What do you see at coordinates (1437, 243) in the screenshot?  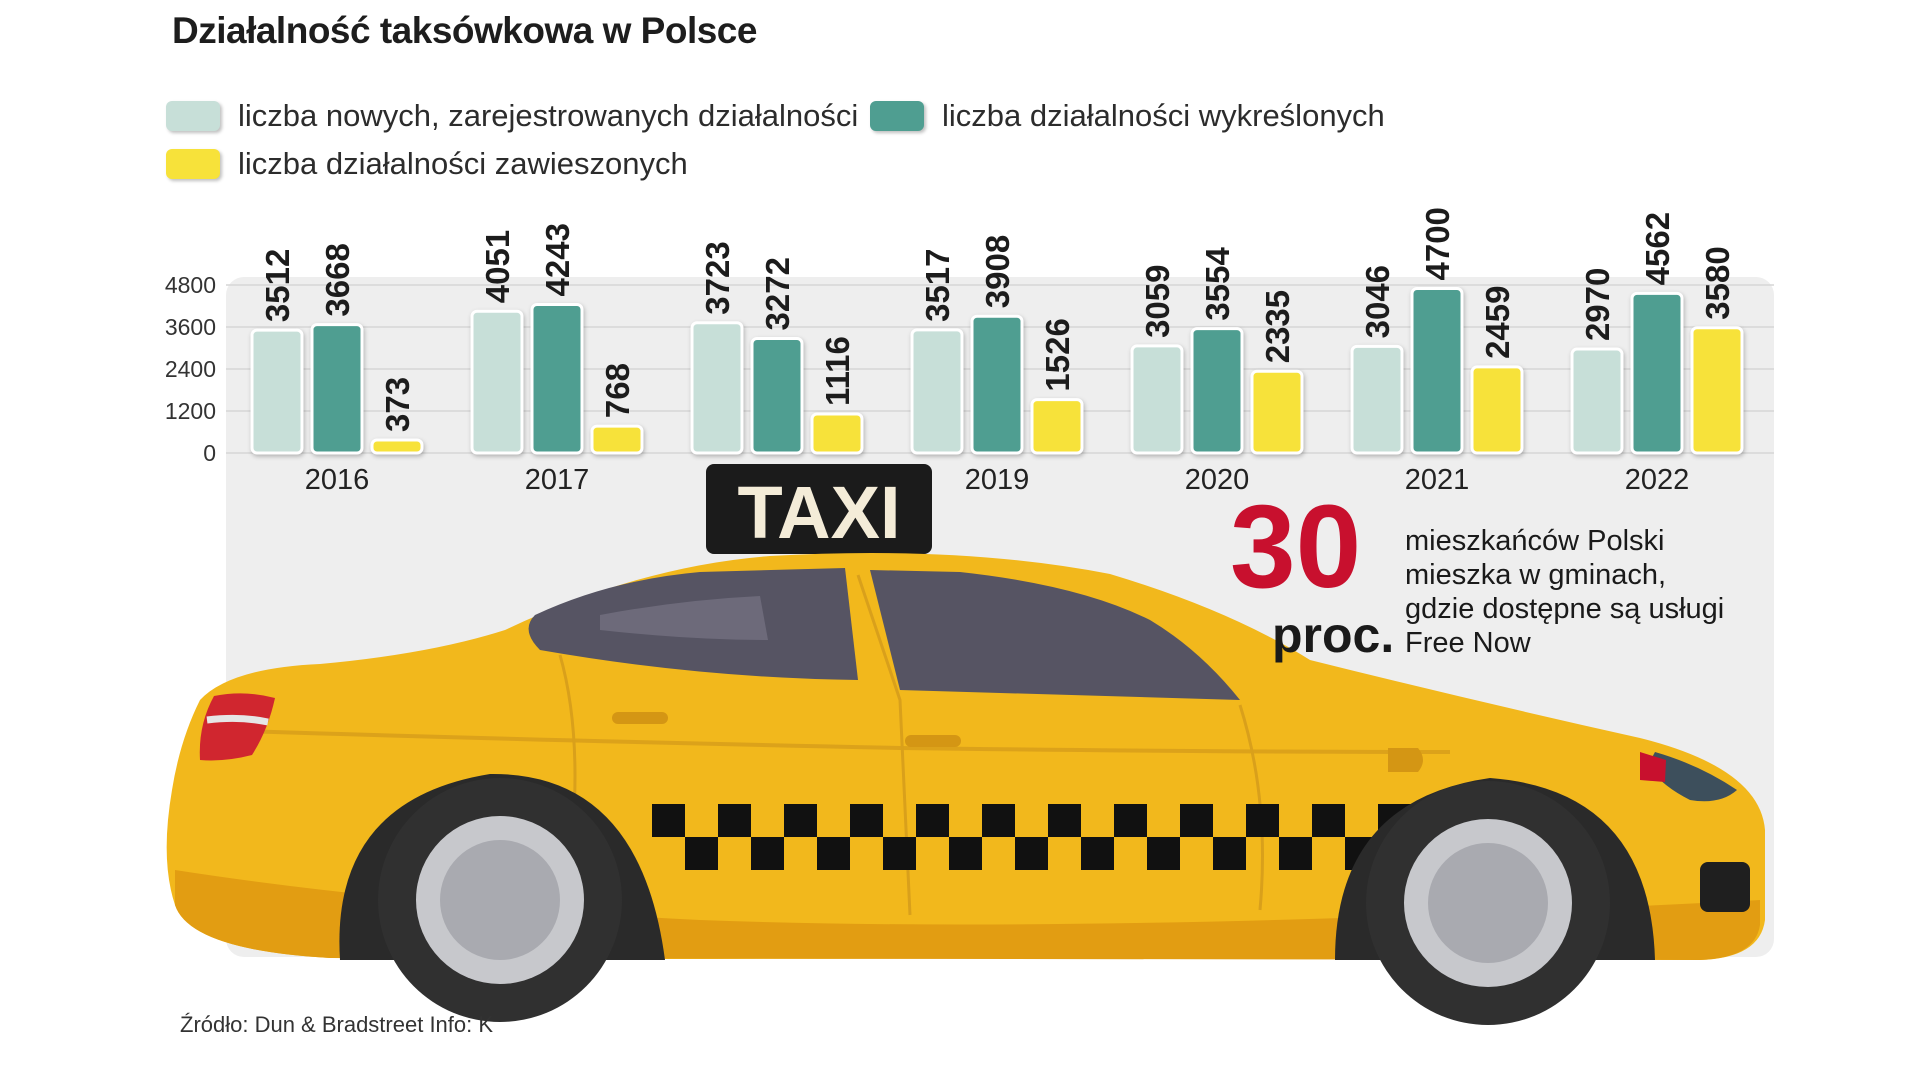 I see `bar-value-label: 4700` at bounding box center [1437, 243].